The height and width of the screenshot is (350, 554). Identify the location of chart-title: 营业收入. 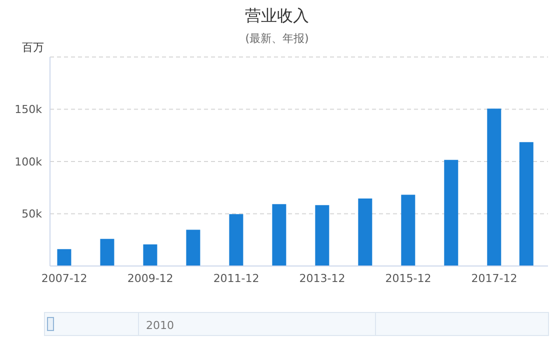
(277, 15).